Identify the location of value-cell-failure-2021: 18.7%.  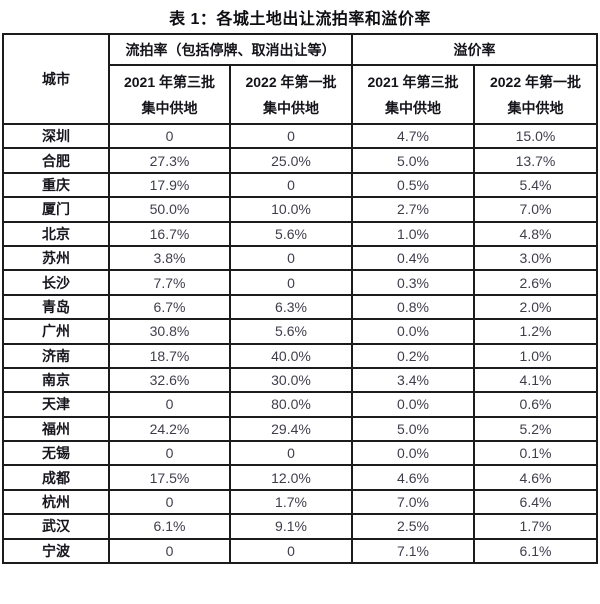
(169, 355).